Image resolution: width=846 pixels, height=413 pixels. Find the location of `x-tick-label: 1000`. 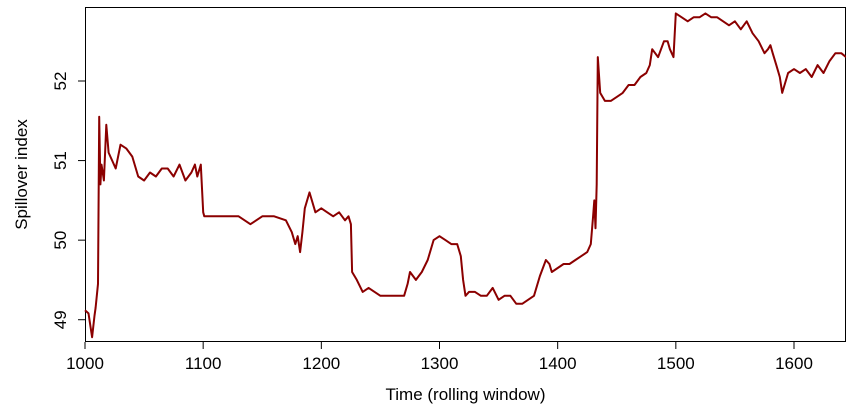

x-tick-label: 1000 is located at coordinates (85, 363).